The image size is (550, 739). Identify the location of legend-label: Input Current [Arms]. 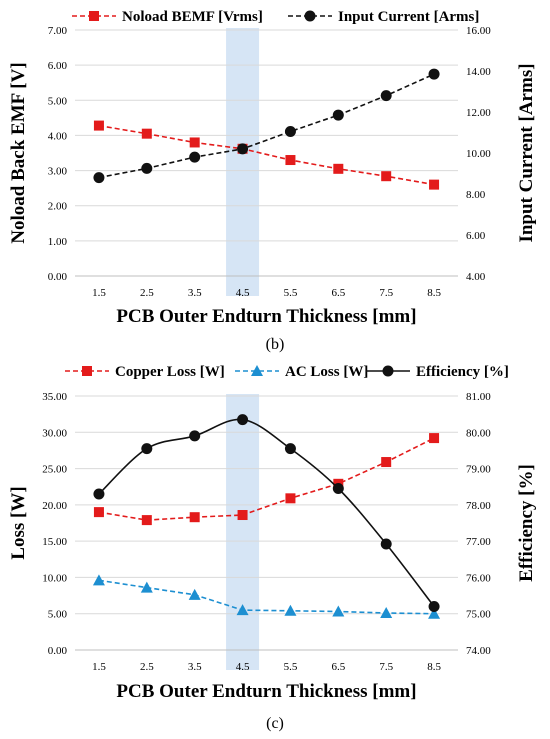
(408, 17).